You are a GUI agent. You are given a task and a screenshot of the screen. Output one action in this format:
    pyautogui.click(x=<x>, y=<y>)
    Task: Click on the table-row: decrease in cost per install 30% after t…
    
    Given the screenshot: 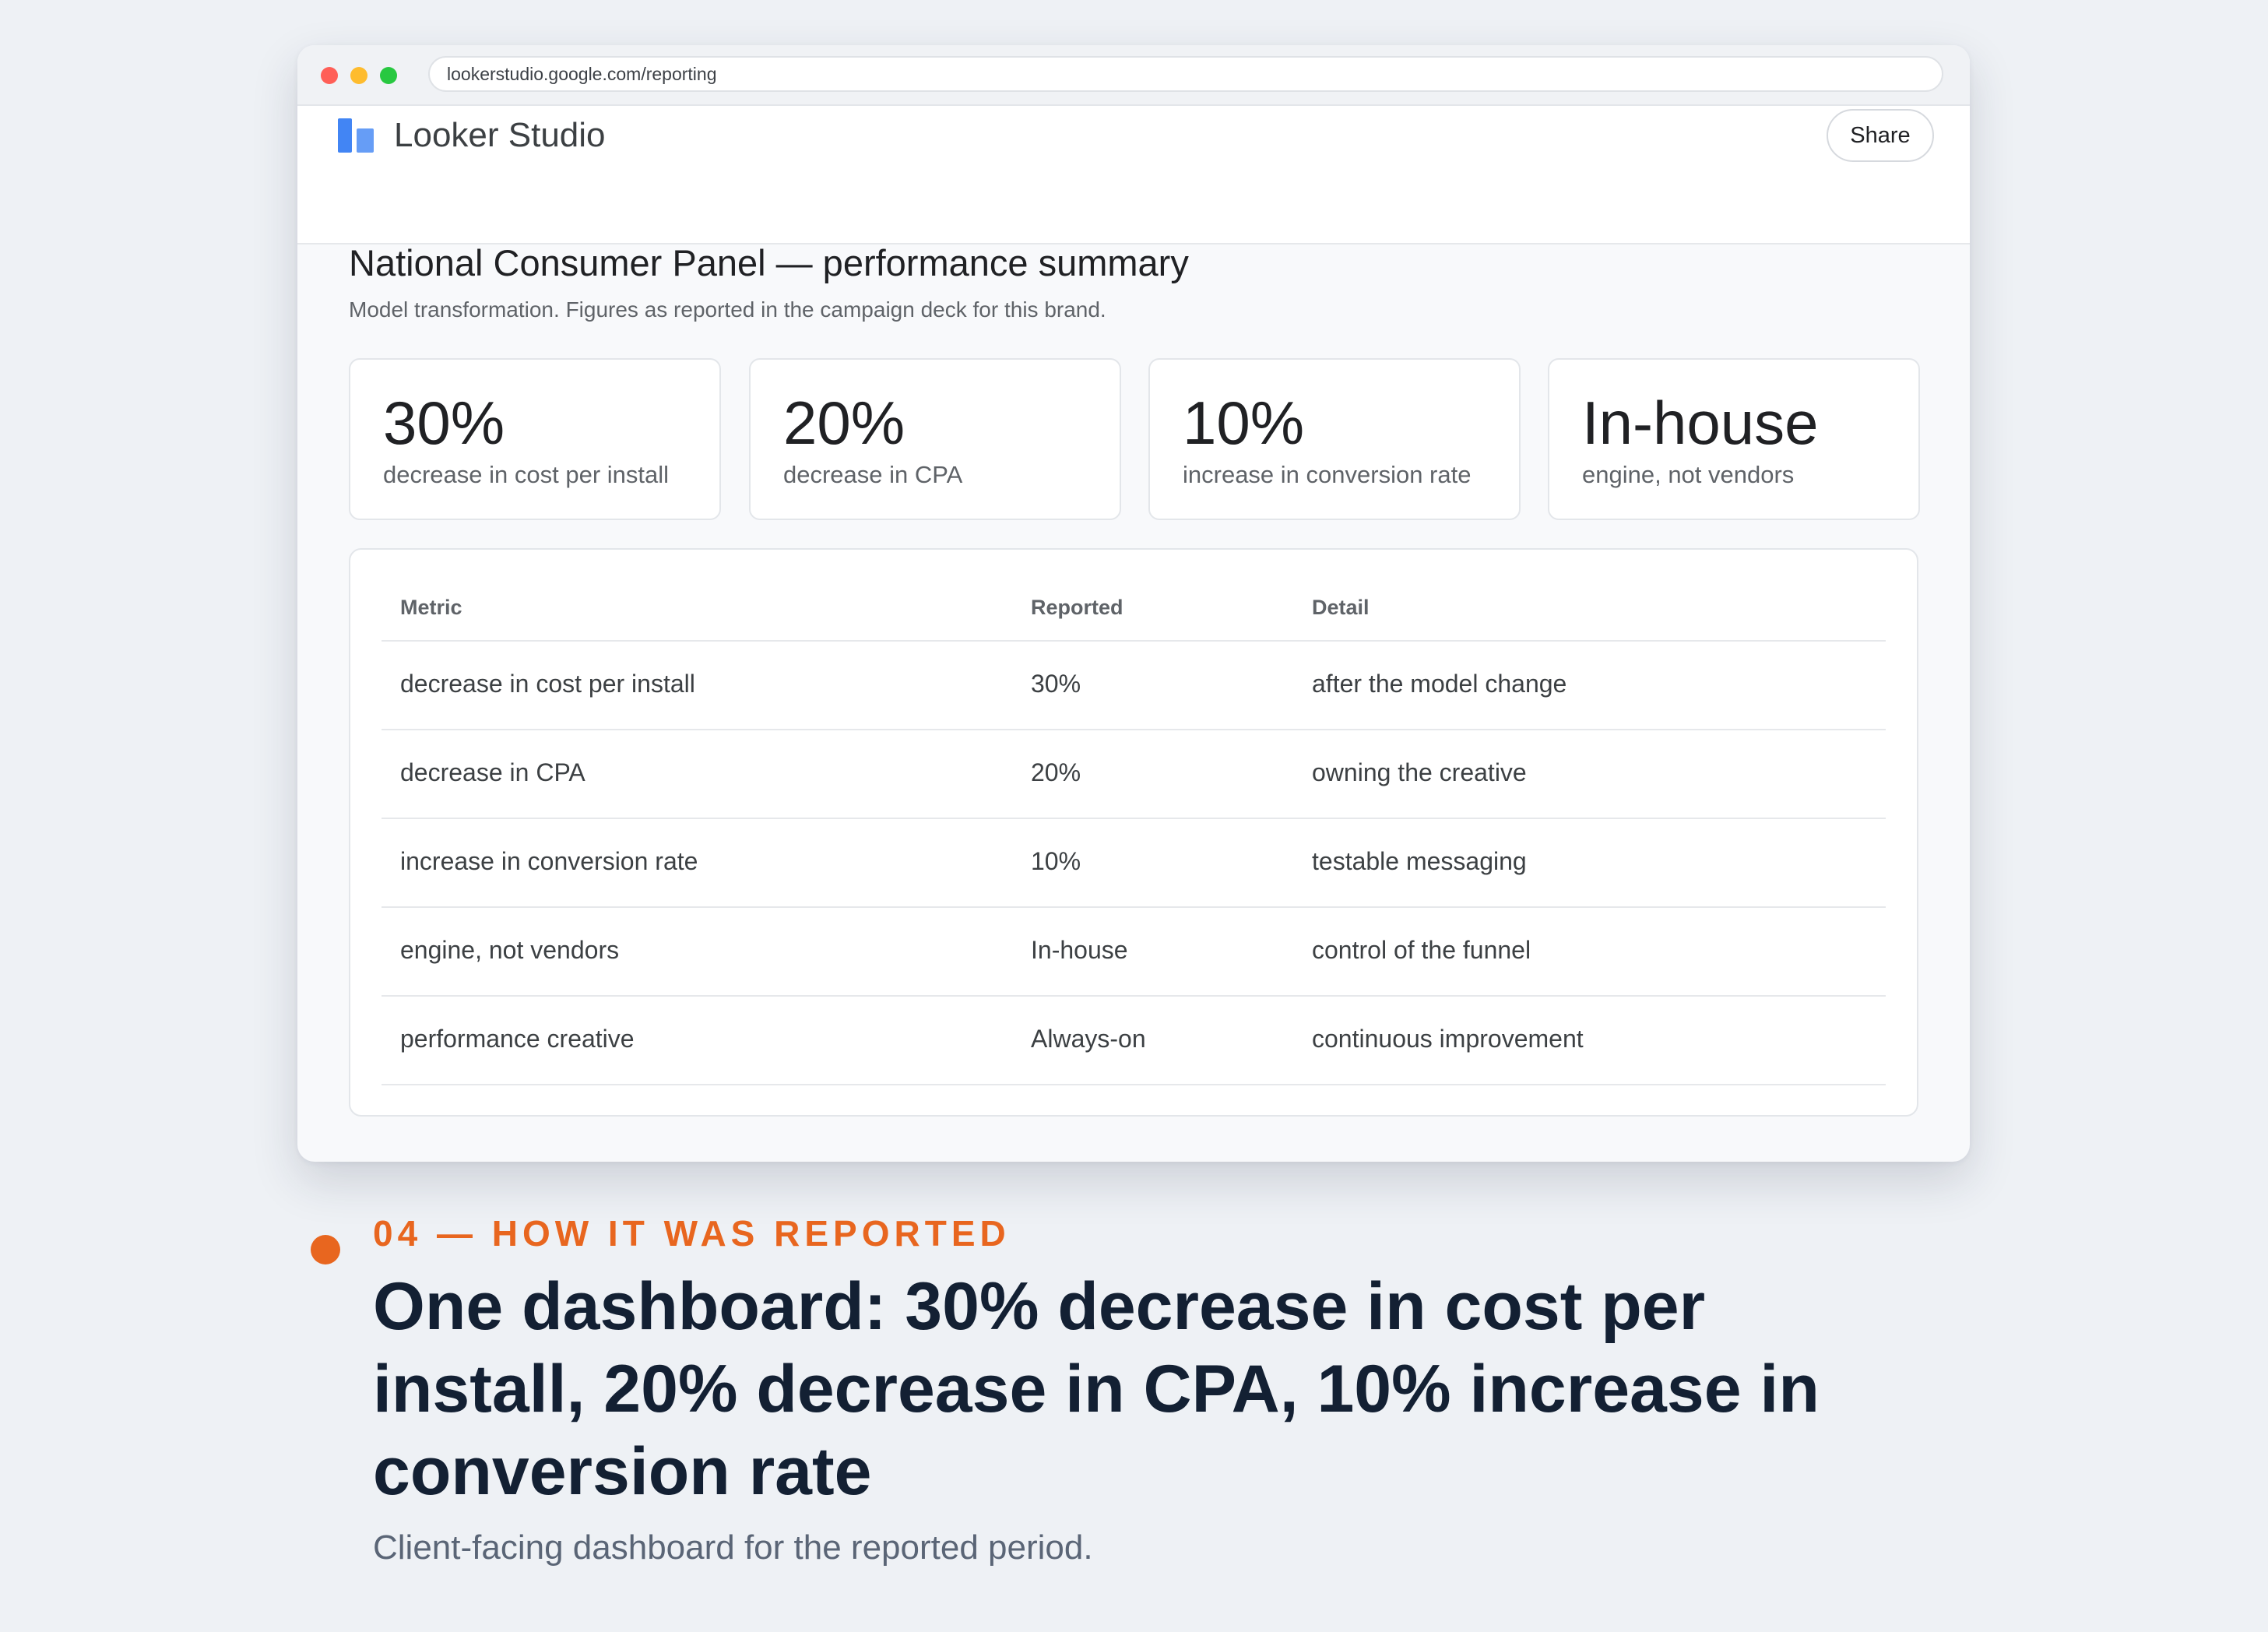 What is the action you would take?
    pyautogui.click(x=1134, y=685)
    